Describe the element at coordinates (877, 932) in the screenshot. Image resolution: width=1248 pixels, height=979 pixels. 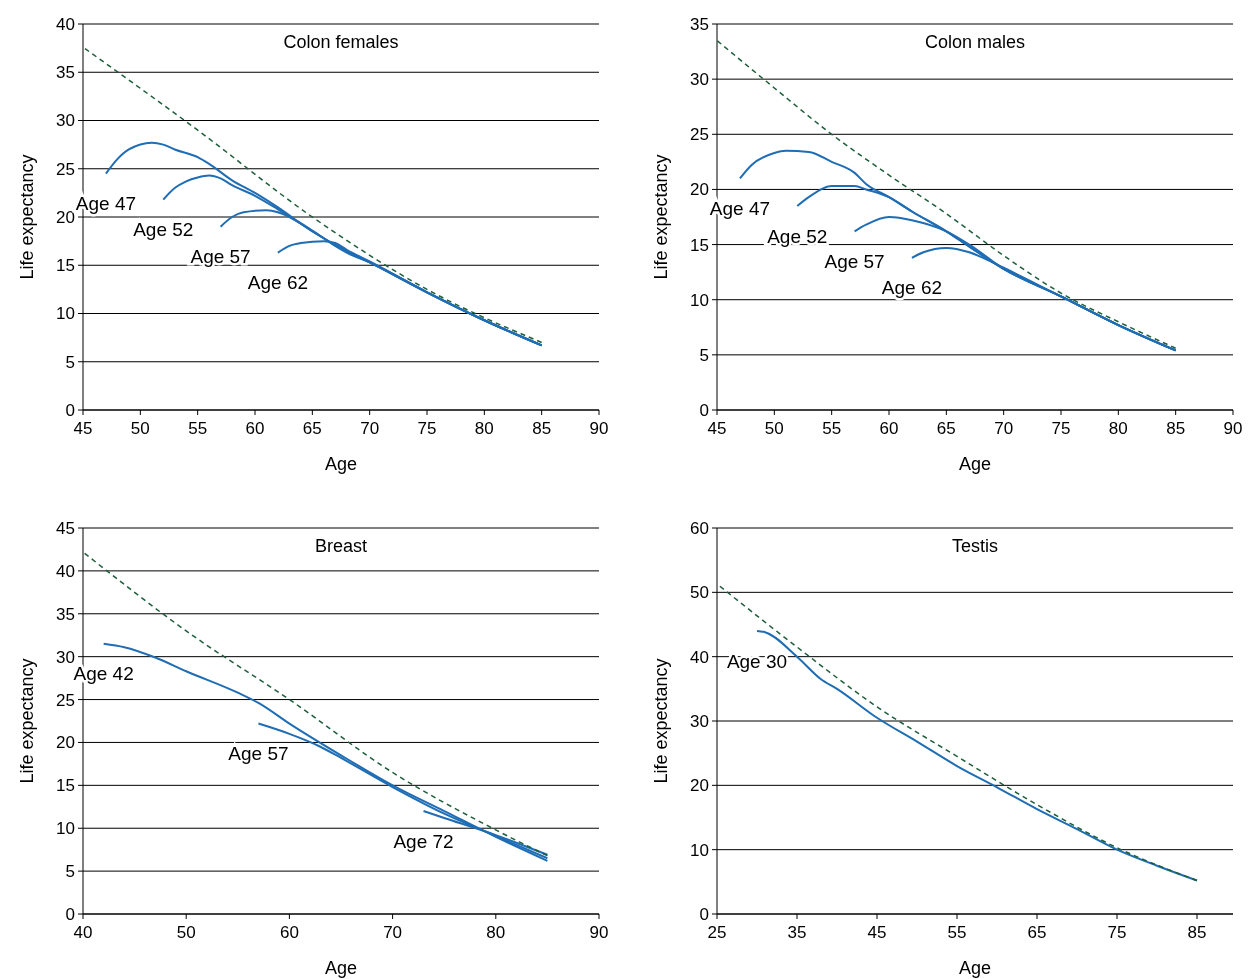
I see `x-tick-label: 45` at that location.